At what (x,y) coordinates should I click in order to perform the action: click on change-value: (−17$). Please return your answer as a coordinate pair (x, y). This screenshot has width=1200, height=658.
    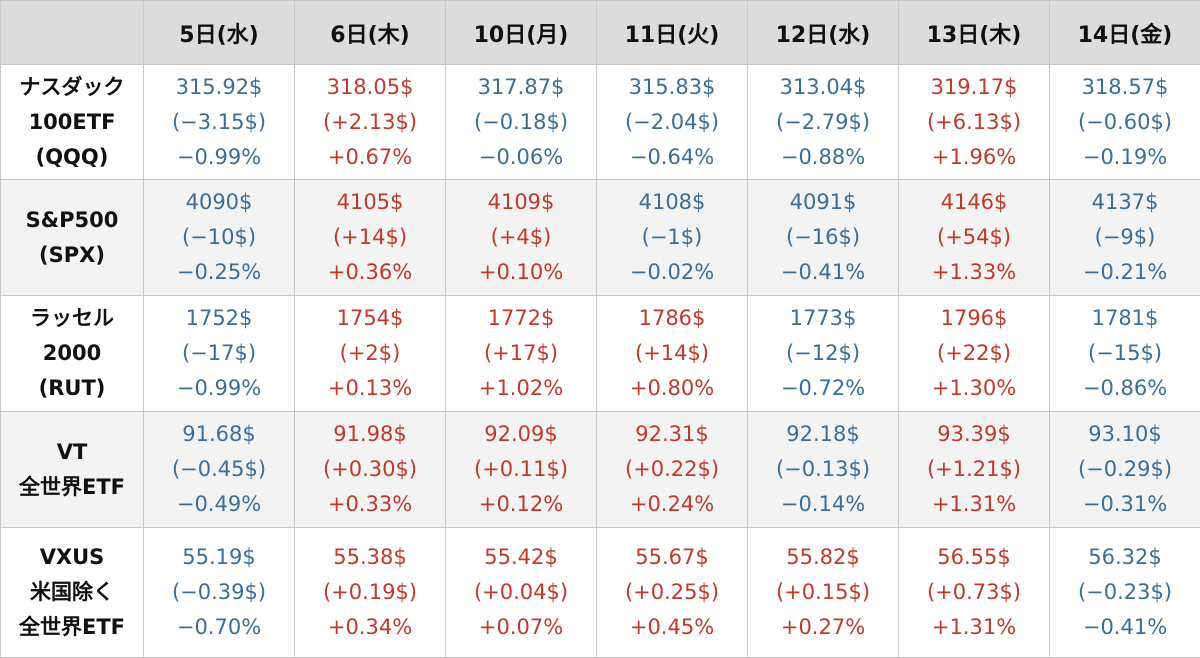
    Looking at the image, I should click on (219, 353).